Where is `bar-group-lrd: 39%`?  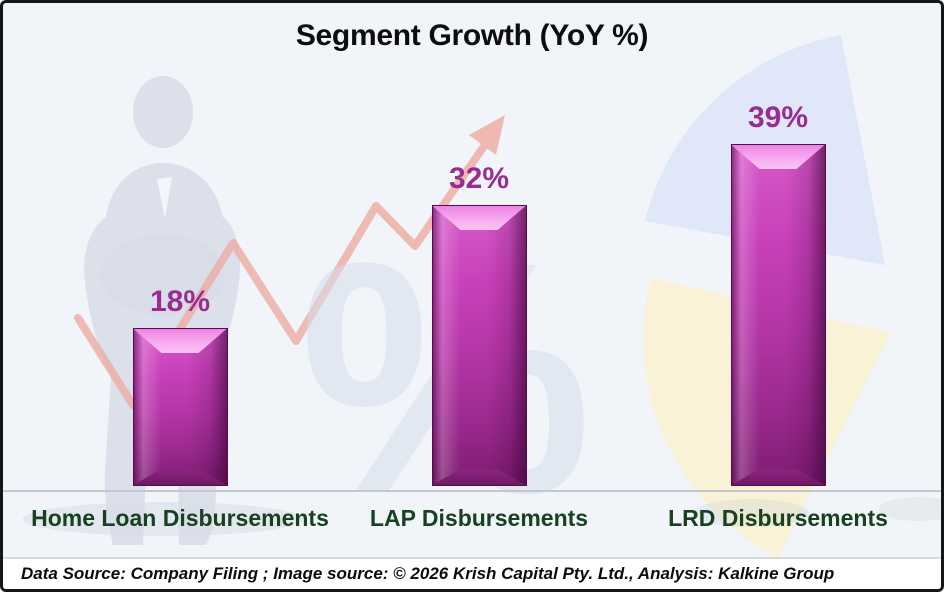
bar-group-lrd: 39% is located at coordinates (778, 293).